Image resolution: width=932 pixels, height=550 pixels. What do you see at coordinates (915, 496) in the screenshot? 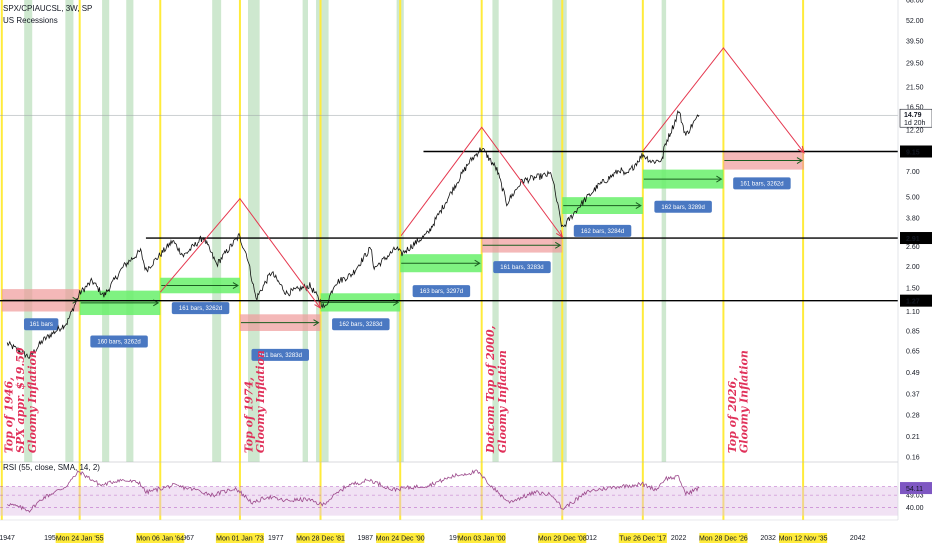
I see `rsi-tick-1: 49.03` at bounding box center [915, 496].